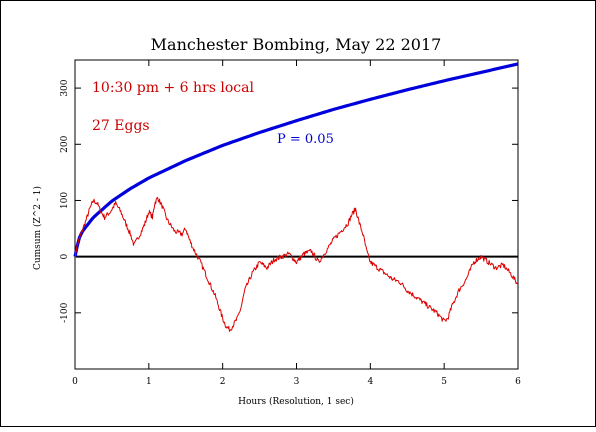 The height and width of the screenshot is (432, 596). Describe the element at coordinates (444, 382) in the screenshot. I see `x-tick-label: 5` at that location.